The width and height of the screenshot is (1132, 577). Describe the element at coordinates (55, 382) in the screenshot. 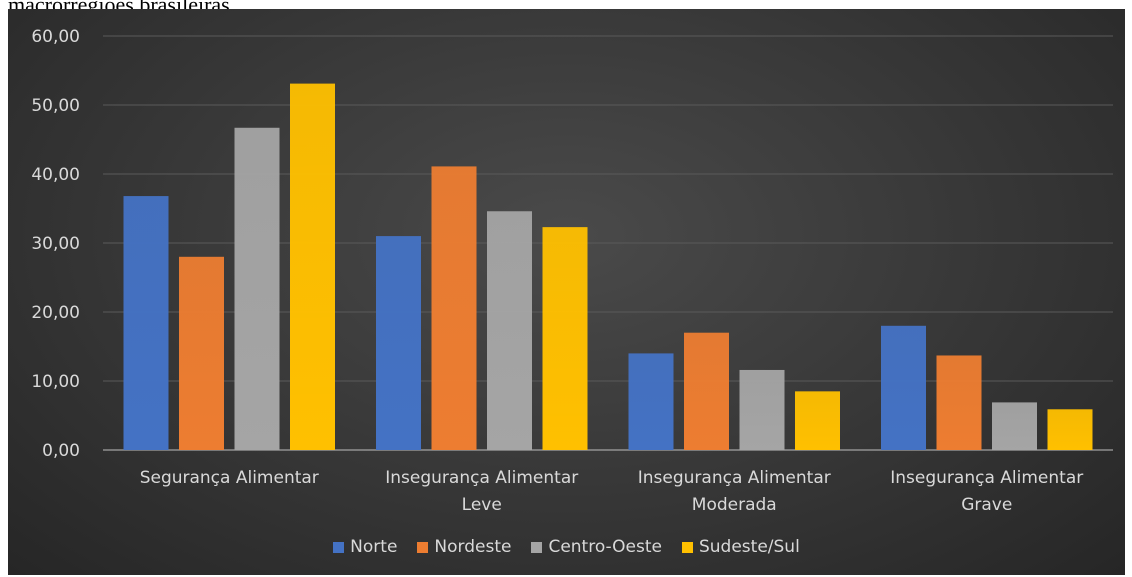

I see `y-tick-label: 10,00` at that location.